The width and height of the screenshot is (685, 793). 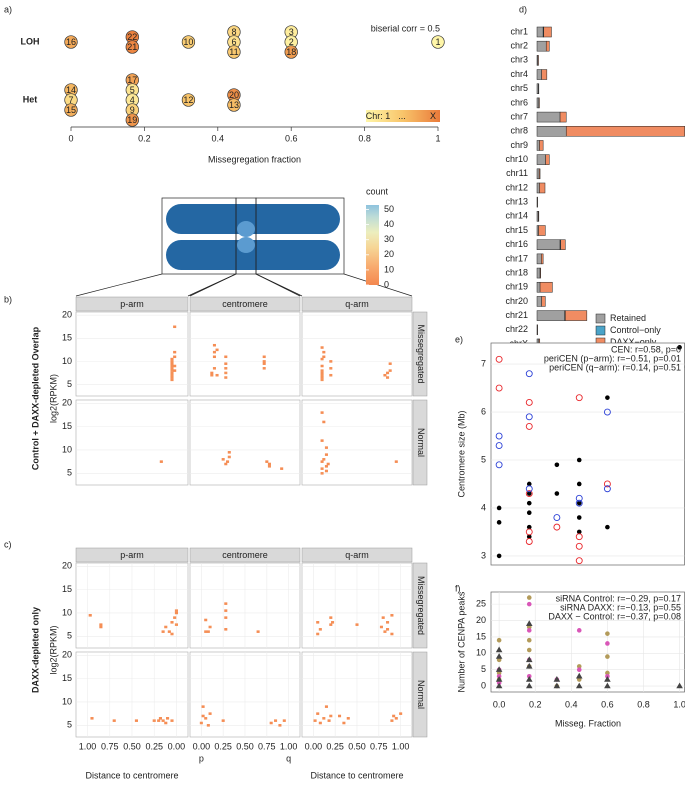 What do you see at coordinates (600, 330) in the screenshot?
I see `legend-key` at bounding box center [600, 330].